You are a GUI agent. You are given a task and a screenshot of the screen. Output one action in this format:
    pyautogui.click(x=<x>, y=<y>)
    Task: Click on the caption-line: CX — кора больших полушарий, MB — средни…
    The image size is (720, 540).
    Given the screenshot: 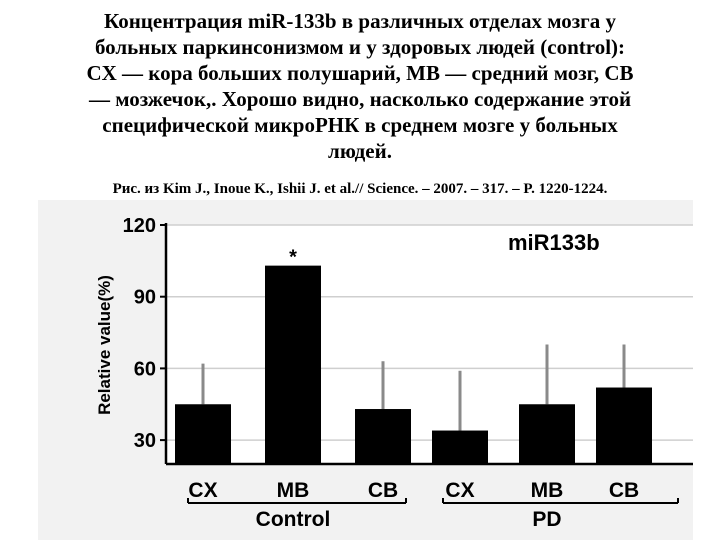 What is the action you would take?
    pyautogui.click(x=360, y=73)
    